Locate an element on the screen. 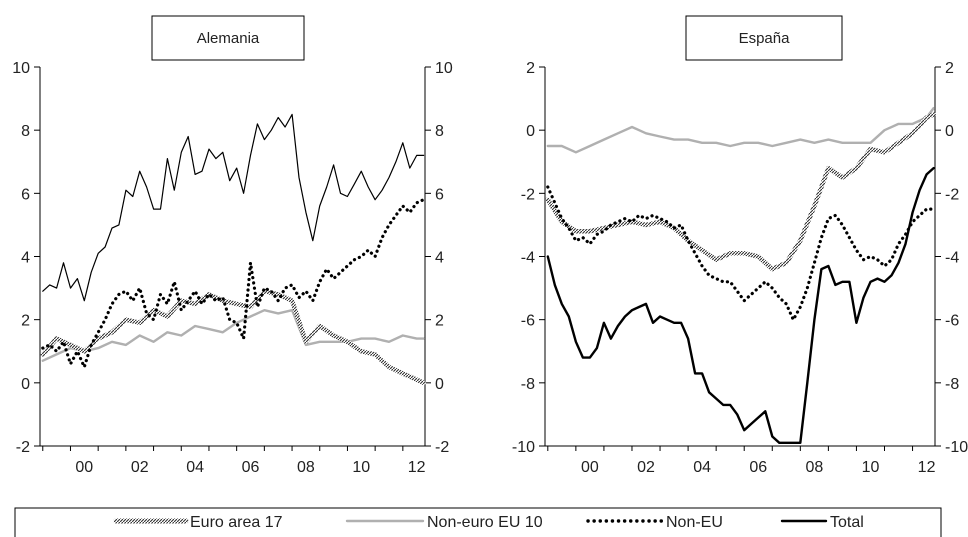  y-tick-label-left: -8 is located at coordinates (528, 384).